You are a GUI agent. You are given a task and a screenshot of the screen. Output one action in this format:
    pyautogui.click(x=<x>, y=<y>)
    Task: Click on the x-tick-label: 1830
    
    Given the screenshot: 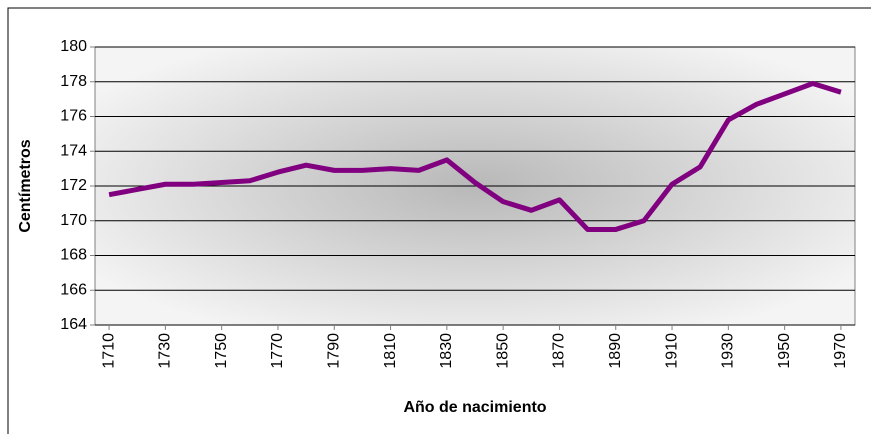 What is the action you would take?
    pyautogui.click(x=446, y=351)
    